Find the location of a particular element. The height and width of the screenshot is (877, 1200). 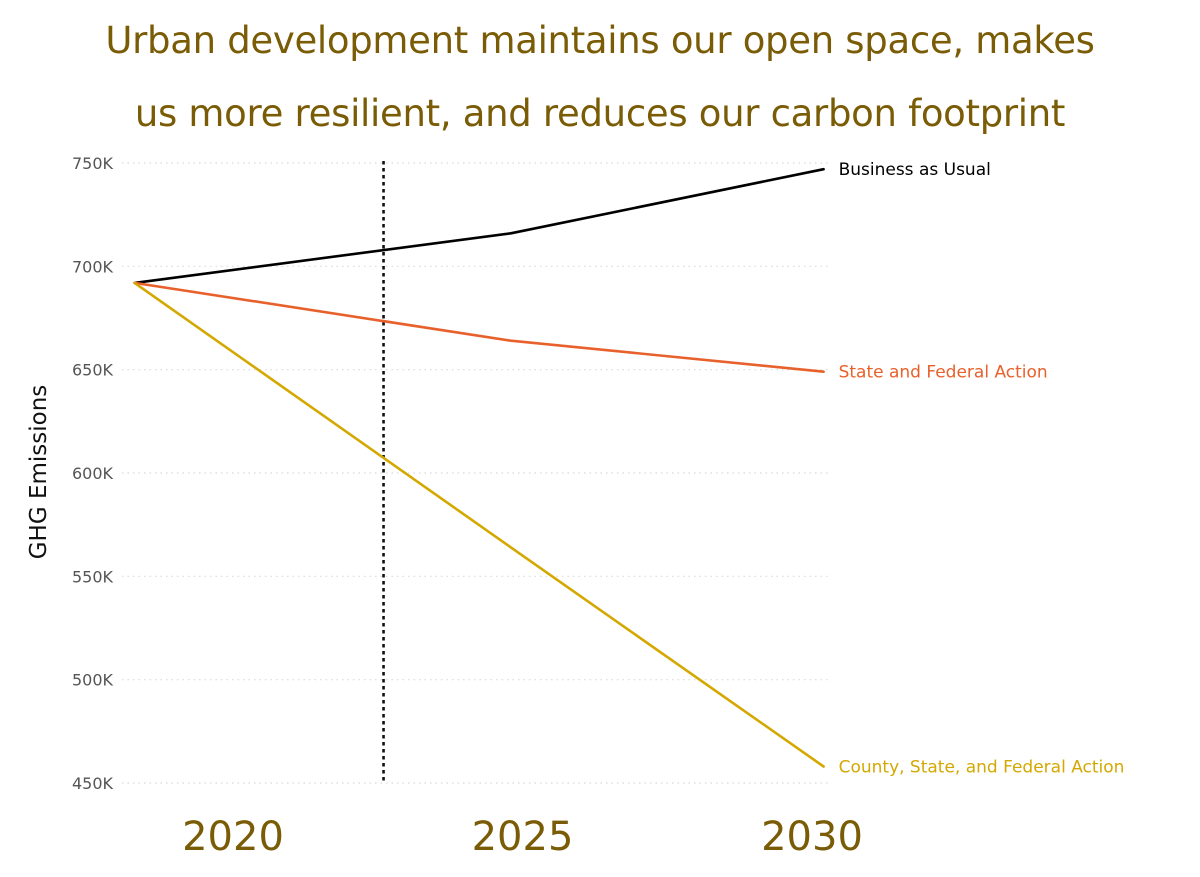

y-tick-label: 500K is located at coordinates (93, 680).